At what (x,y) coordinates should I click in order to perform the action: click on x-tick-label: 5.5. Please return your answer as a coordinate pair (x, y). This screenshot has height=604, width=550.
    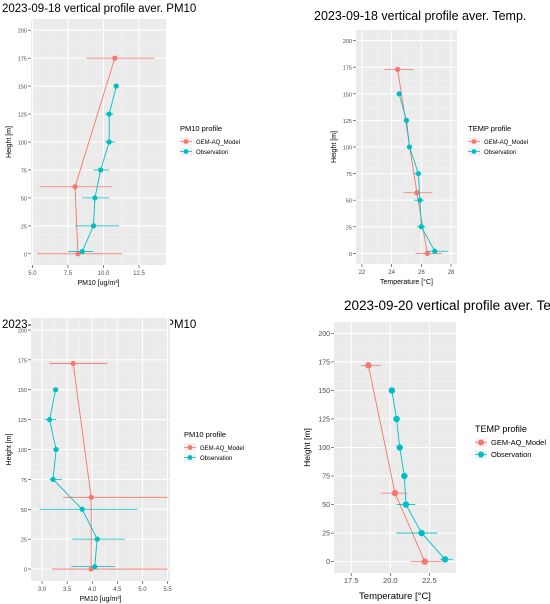
    Looking at the image, I should click on (167, 590).